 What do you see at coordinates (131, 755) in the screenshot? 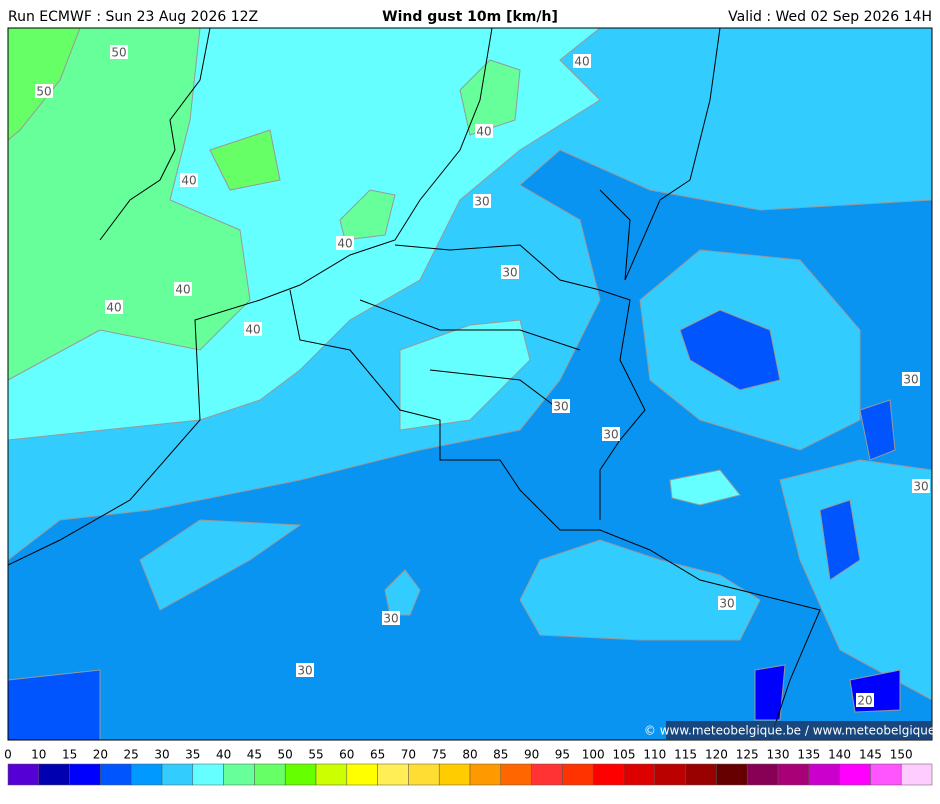
I see `colorbar-label: 25` at bounding box center [131, 755].